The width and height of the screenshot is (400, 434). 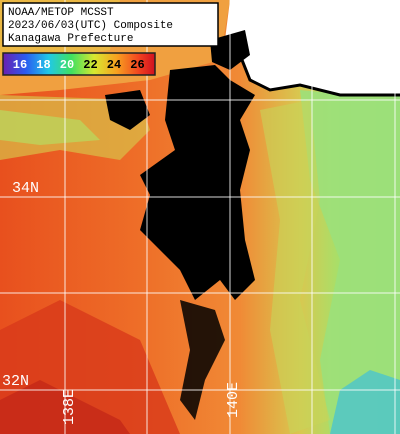 What do you see at coordinates (79, 64) in the screenshot?
I see `colorbar: 16 18 20 22 24 26` at bounding box center [79, 64].